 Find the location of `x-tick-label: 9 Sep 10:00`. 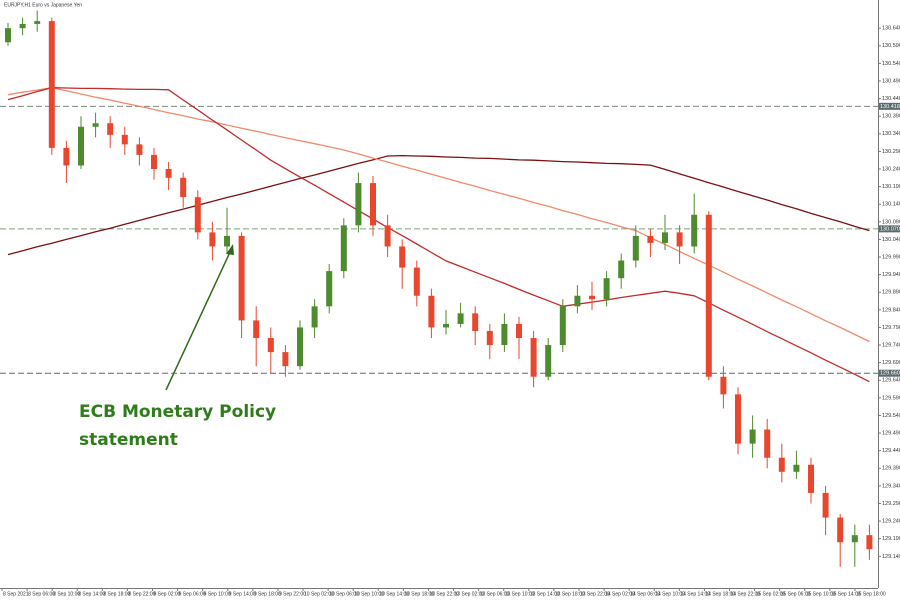

x-tick-label: 9 Sep 10:00 is located at coordinates (217, 594).